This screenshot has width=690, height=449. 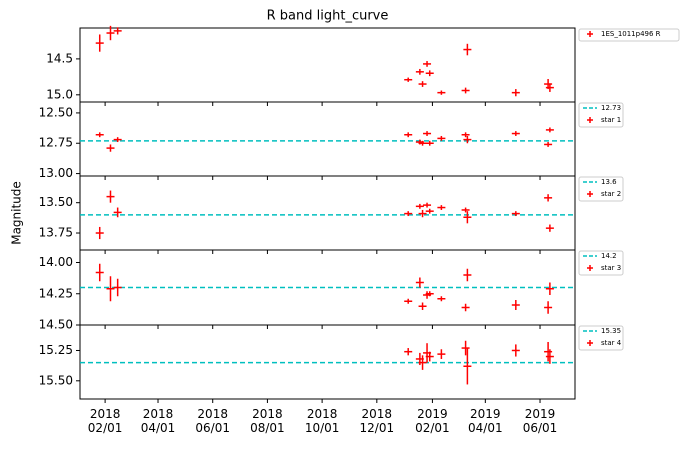 I want to click on legend-label: star 4, so click(x=611, y=343).